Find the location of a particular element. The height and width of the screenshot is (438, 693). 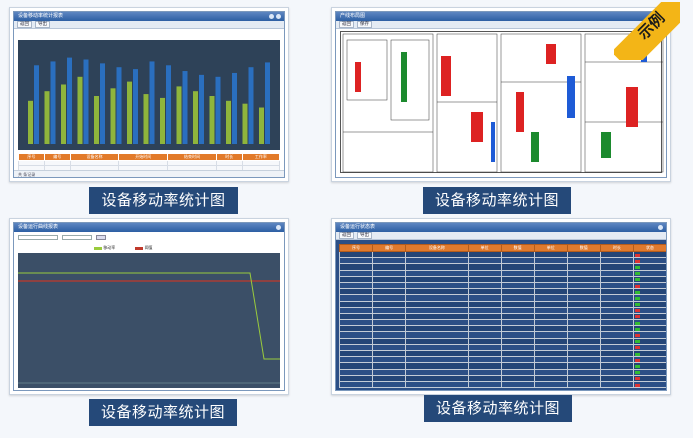

query-button is located at coordinates (101, 237).